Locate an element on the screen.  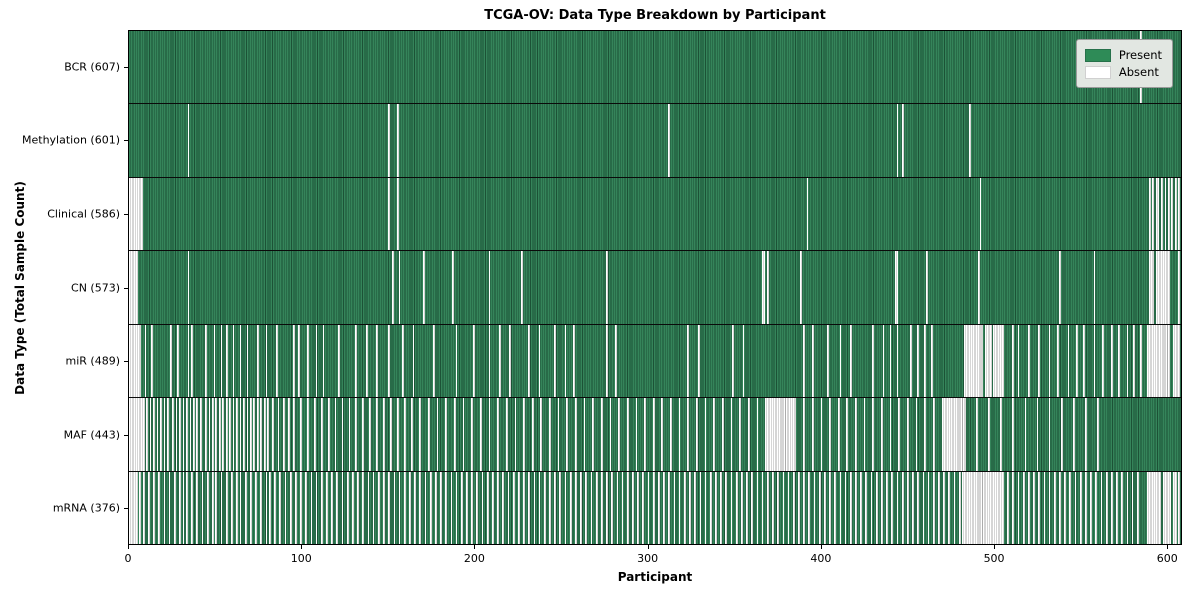
xtick-label: 500 is located at coordinates (994, 558).